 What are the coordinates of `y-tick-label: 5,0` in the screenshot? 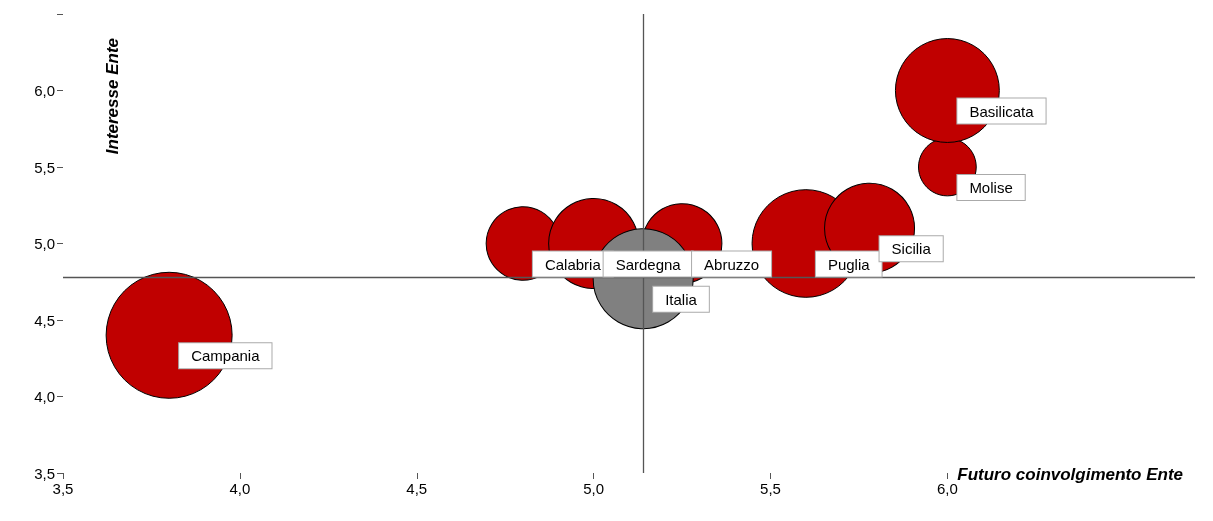 It's located at (44, 243).